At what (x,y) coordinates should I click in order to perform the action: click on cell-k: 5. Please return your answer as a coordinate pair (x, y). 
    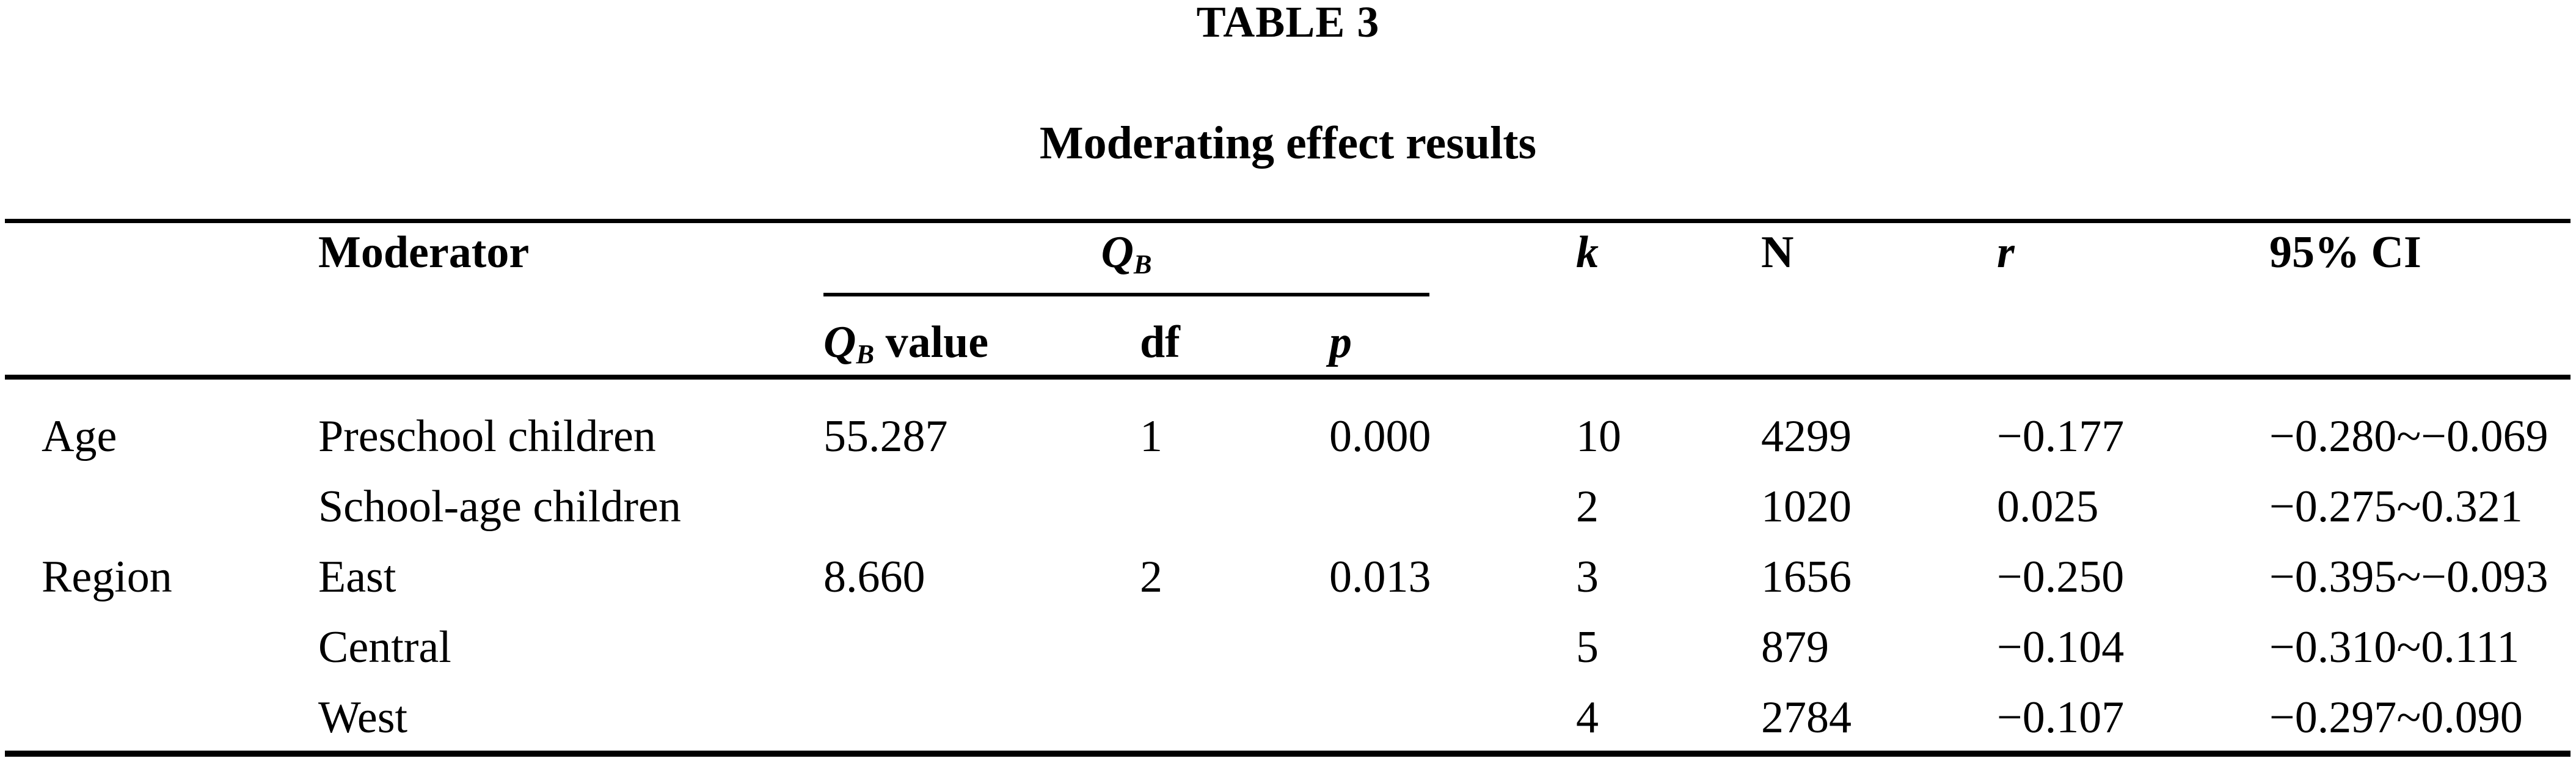
    Looking at the image, I should click on (1587, 647).